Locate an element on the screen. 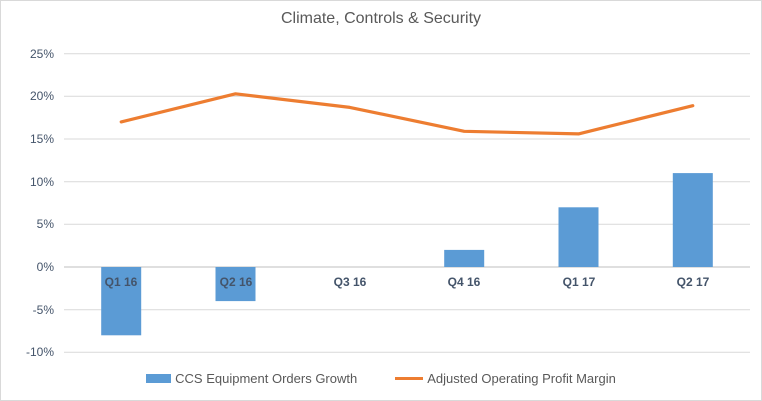 The width and height of the screenshot is (762, 401). y-tick-label-15pct: 15% is located at coordinates (41, 139).